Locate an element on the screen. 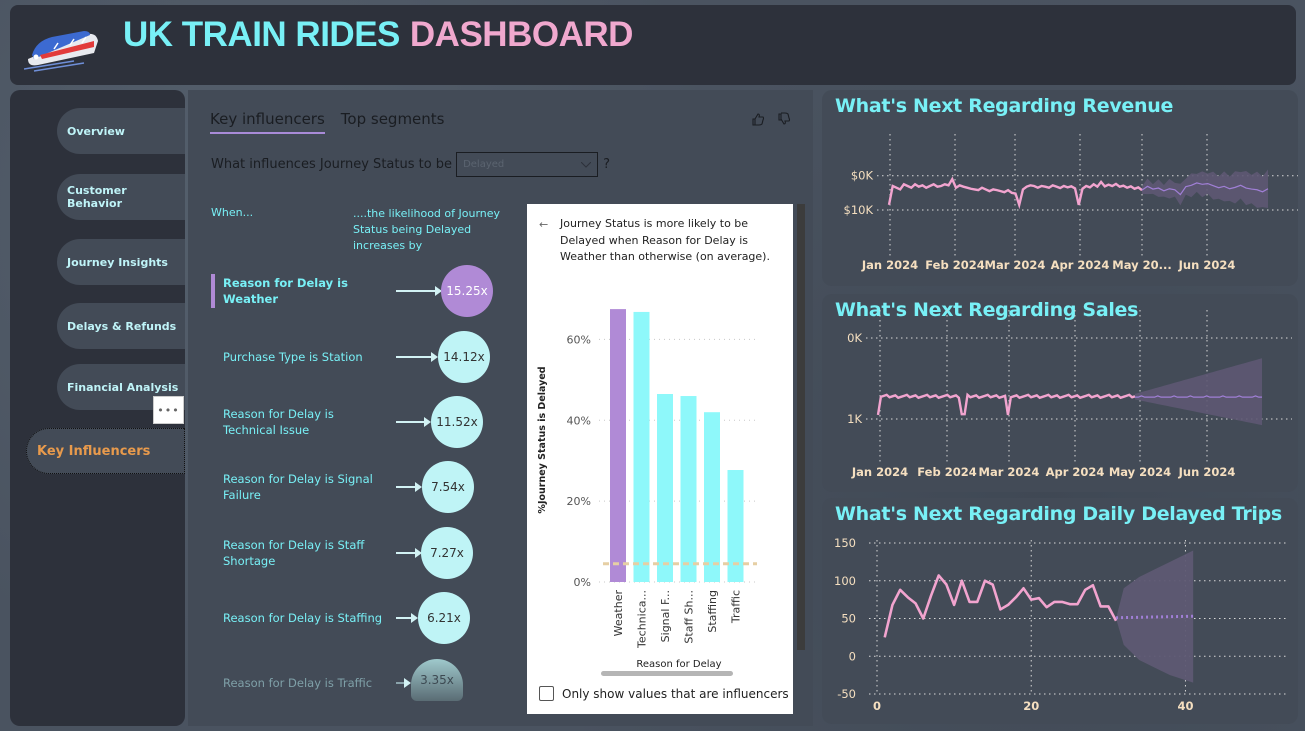 This screenshot has width=1305, height=731. arrow-left-icon: ← is located at coordinates (544, 224).